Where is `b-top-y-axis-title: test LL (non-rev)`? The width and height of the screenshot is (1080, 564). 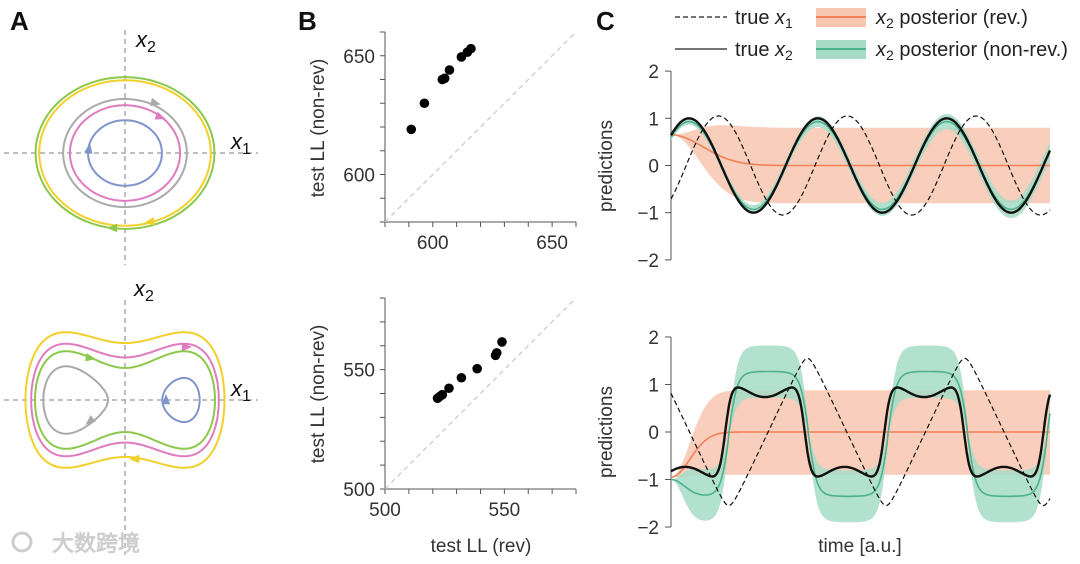
b-top-y-axis-title: test LL (non-rev) is located at coordinates (318, 128).